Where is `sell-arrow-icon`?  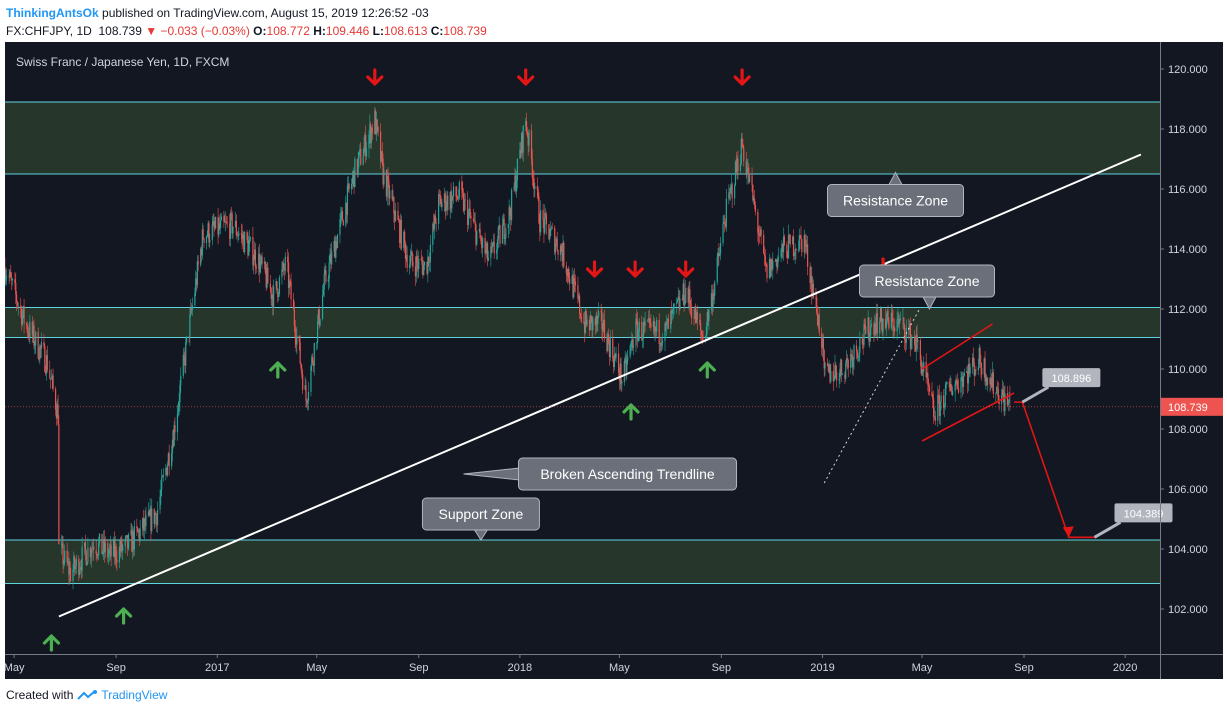 sell-arrow-icon is located at coordinates (686, 269).